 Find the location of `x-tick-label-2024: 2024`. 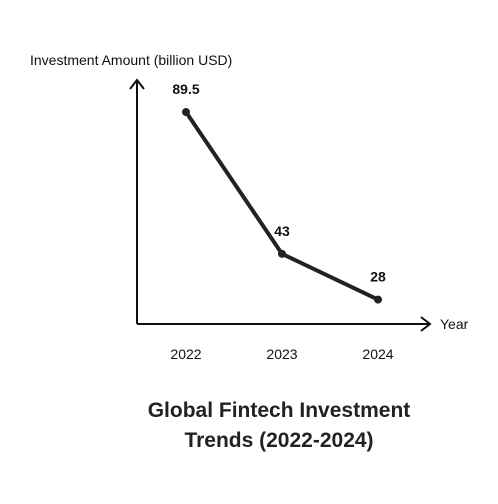

x-tick-label-2024: 2024 is located at coordinates (377, 354).